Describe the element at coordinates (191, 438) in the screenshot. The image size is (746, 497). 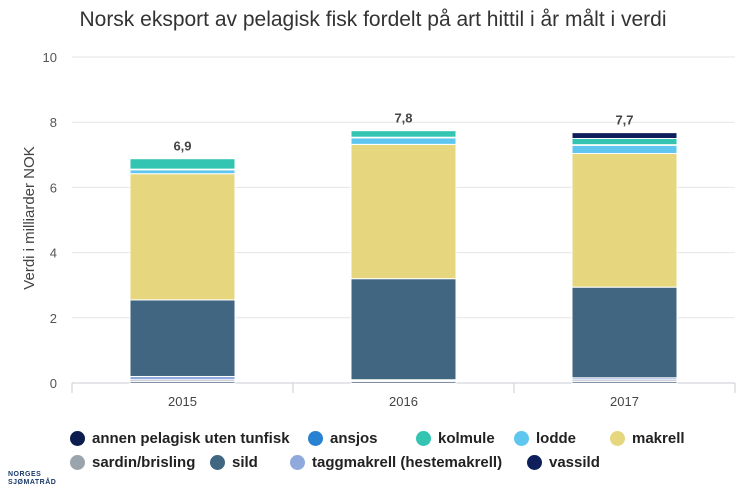
I see `legend-label: annen pelagisk uten tunfisk` at that location.